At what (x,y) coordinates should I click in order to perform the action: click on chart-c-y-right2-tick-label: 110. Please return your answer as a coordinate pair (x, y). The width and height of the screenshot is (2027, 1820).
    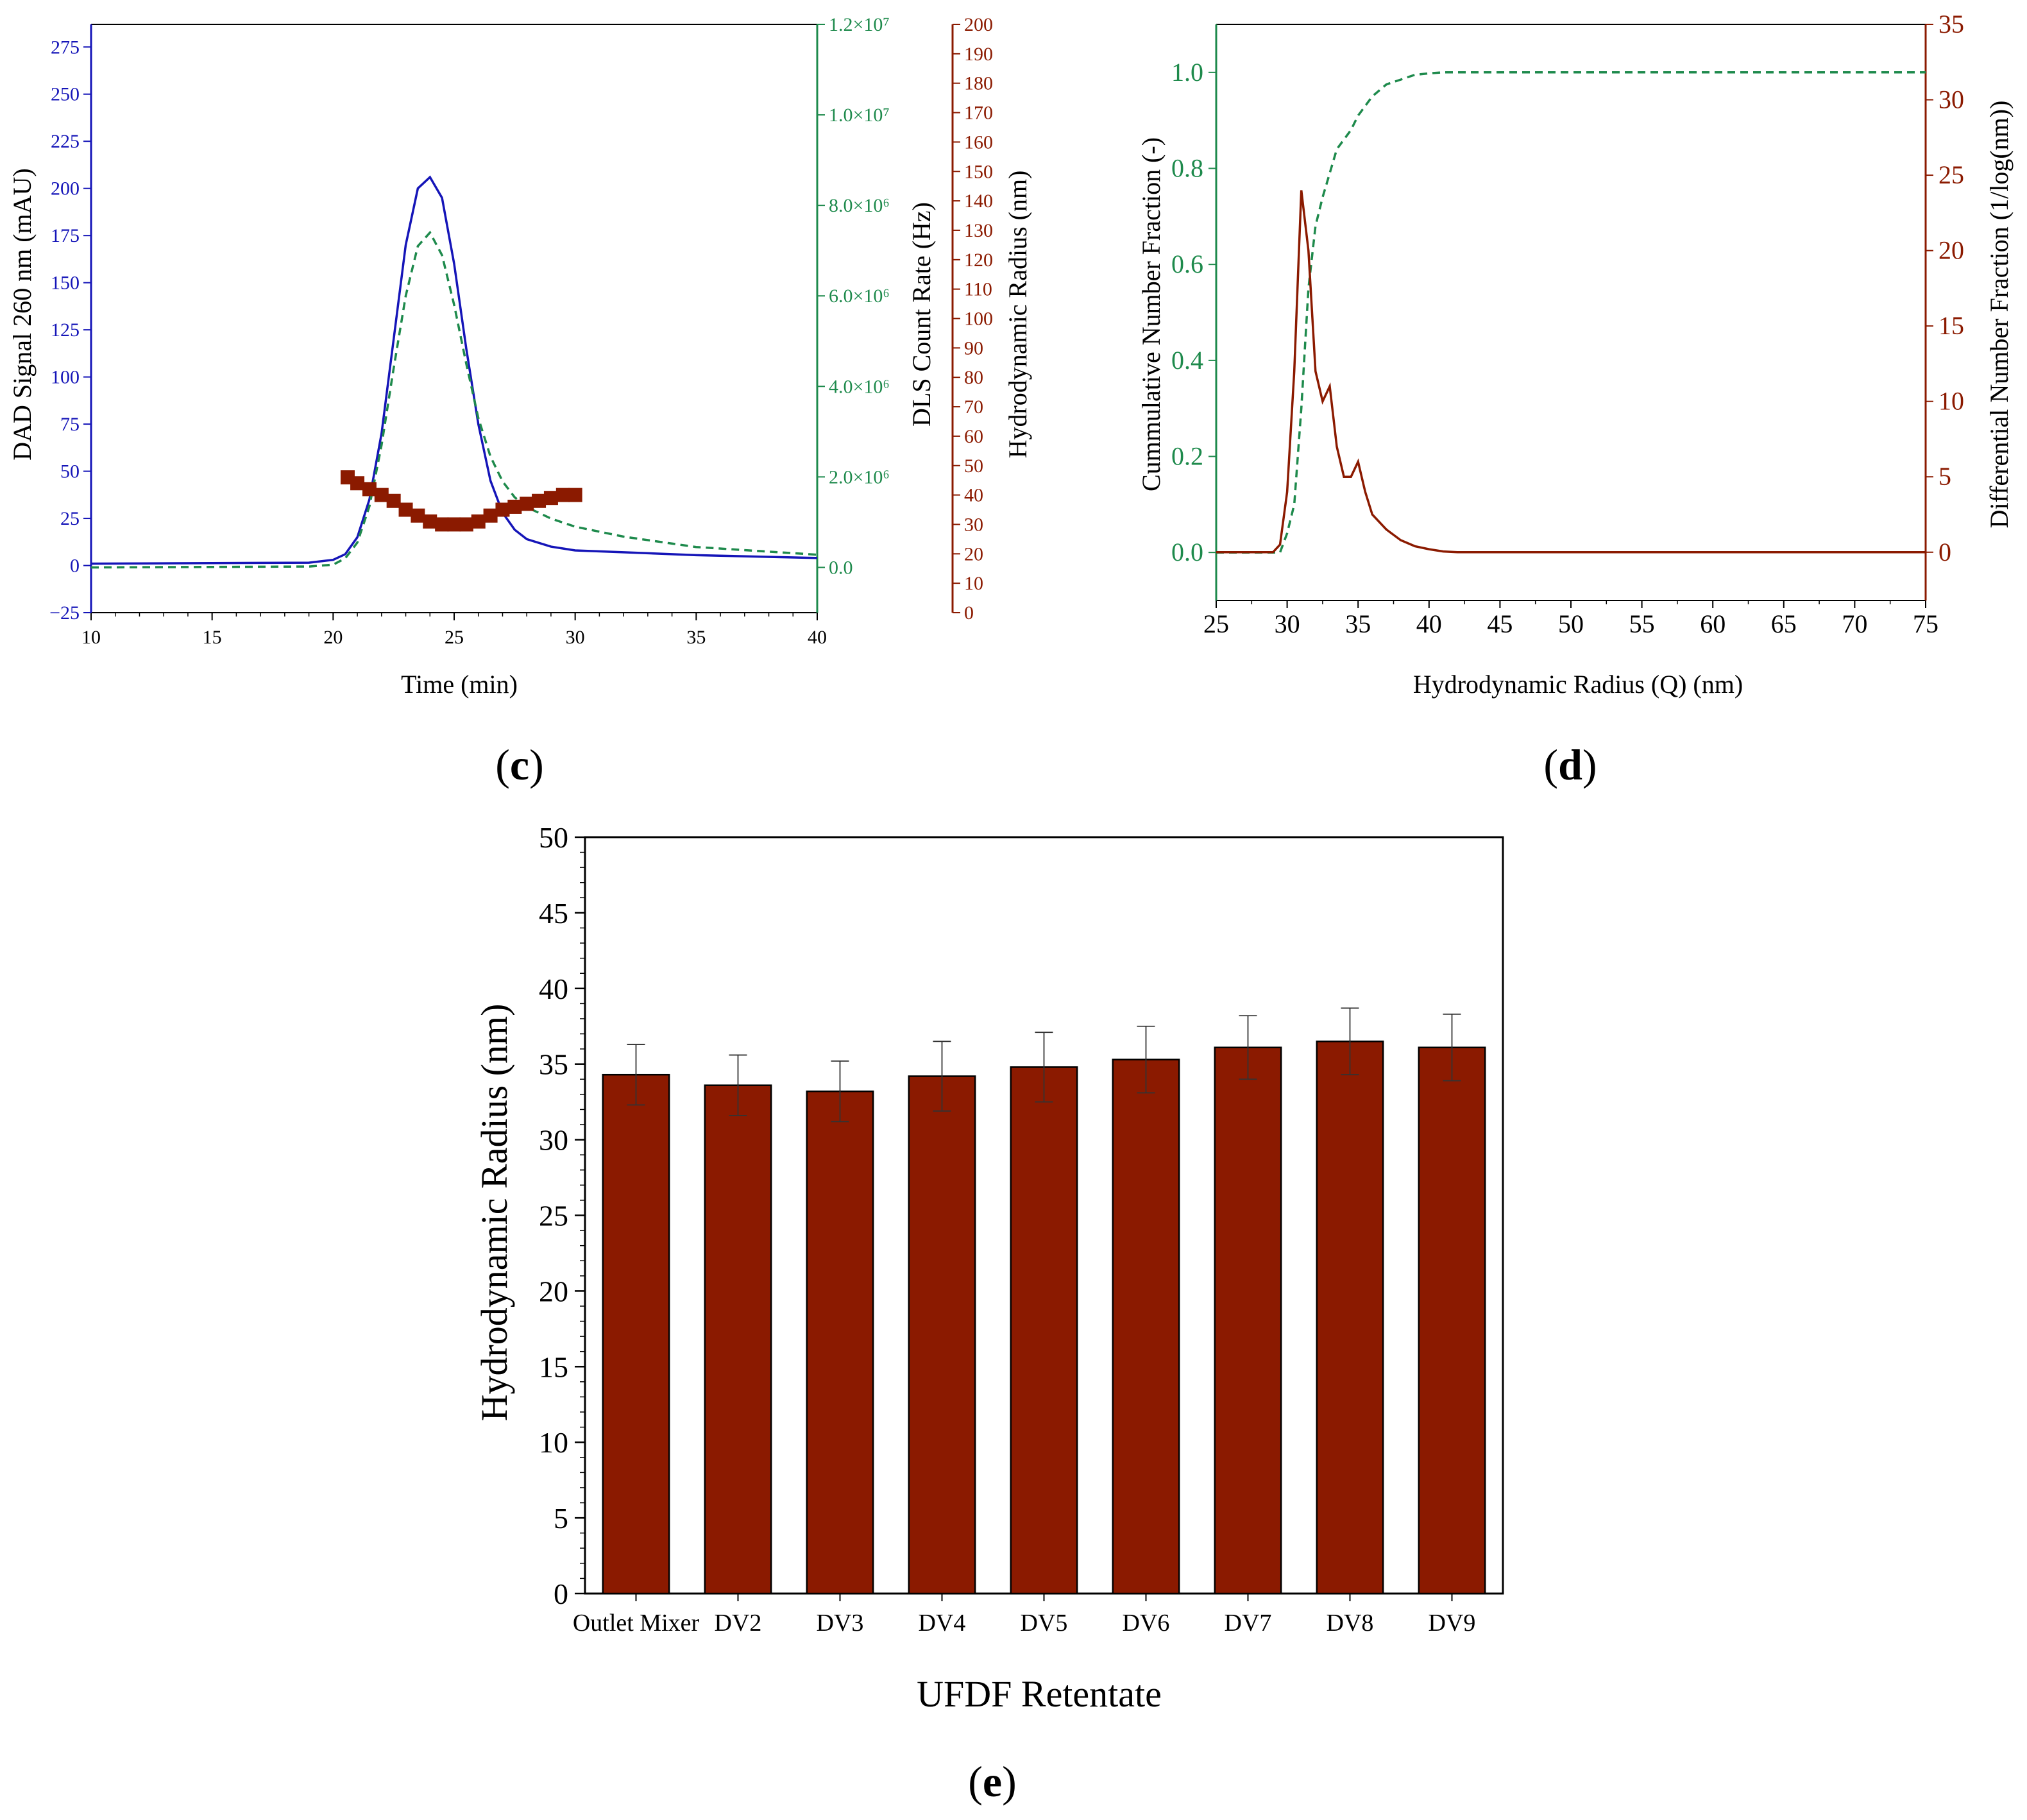
    Looking at the image, I should click on (978, 289).